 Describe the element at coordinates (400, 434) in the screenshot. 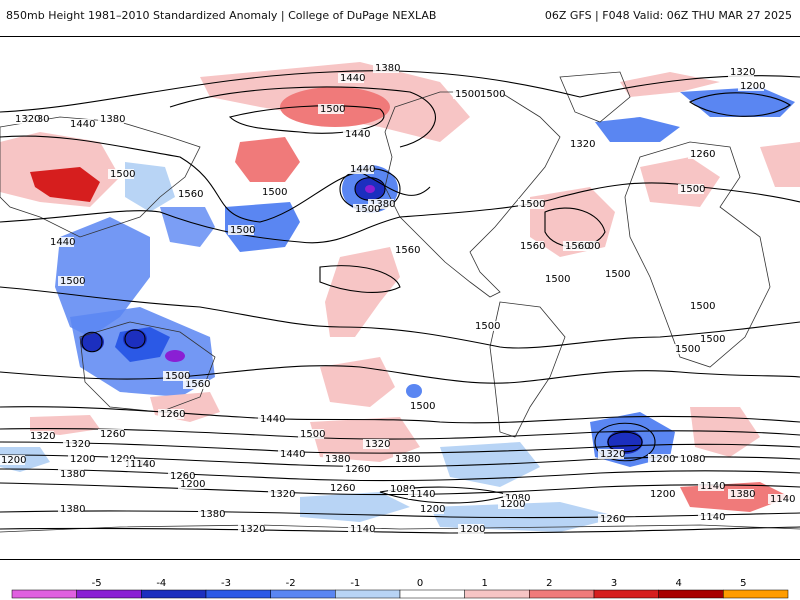

I see `contour-1380-southern` at that location.